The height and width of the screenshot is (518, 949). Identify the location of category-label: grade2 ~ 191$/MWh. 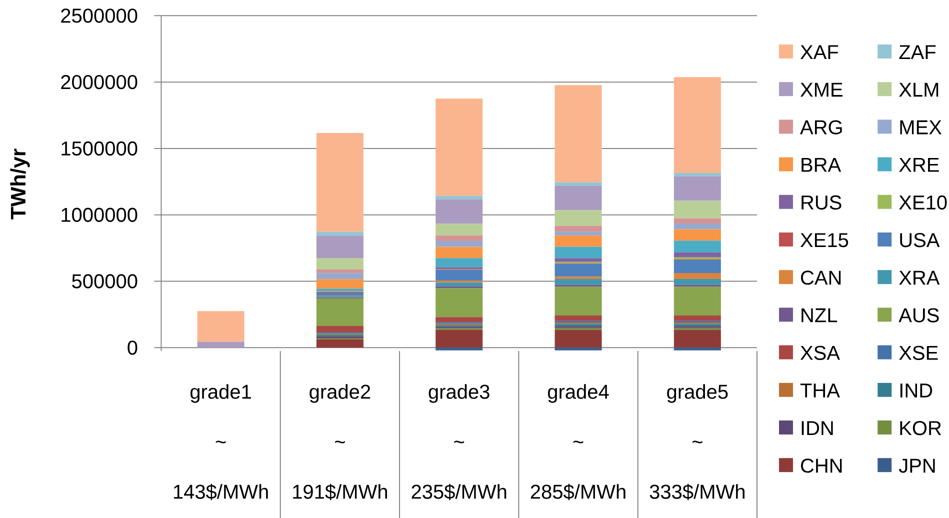
(340, 442).